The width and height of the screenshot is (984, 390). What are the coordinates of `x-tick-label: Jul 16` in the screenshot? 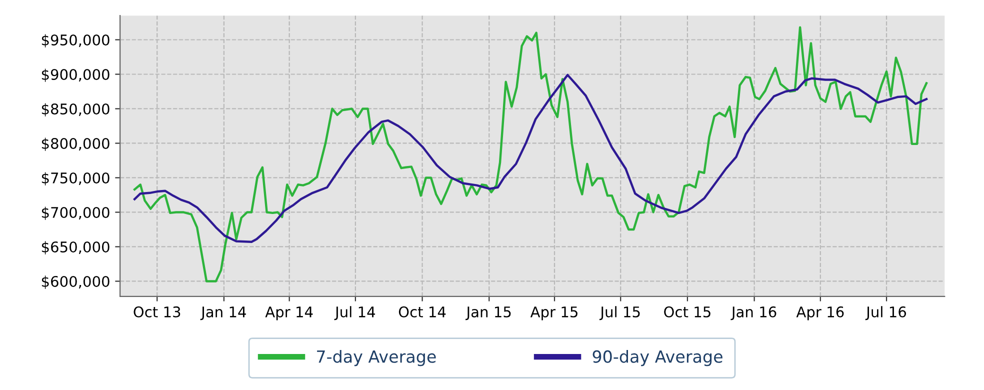 It's located at (885, 313).